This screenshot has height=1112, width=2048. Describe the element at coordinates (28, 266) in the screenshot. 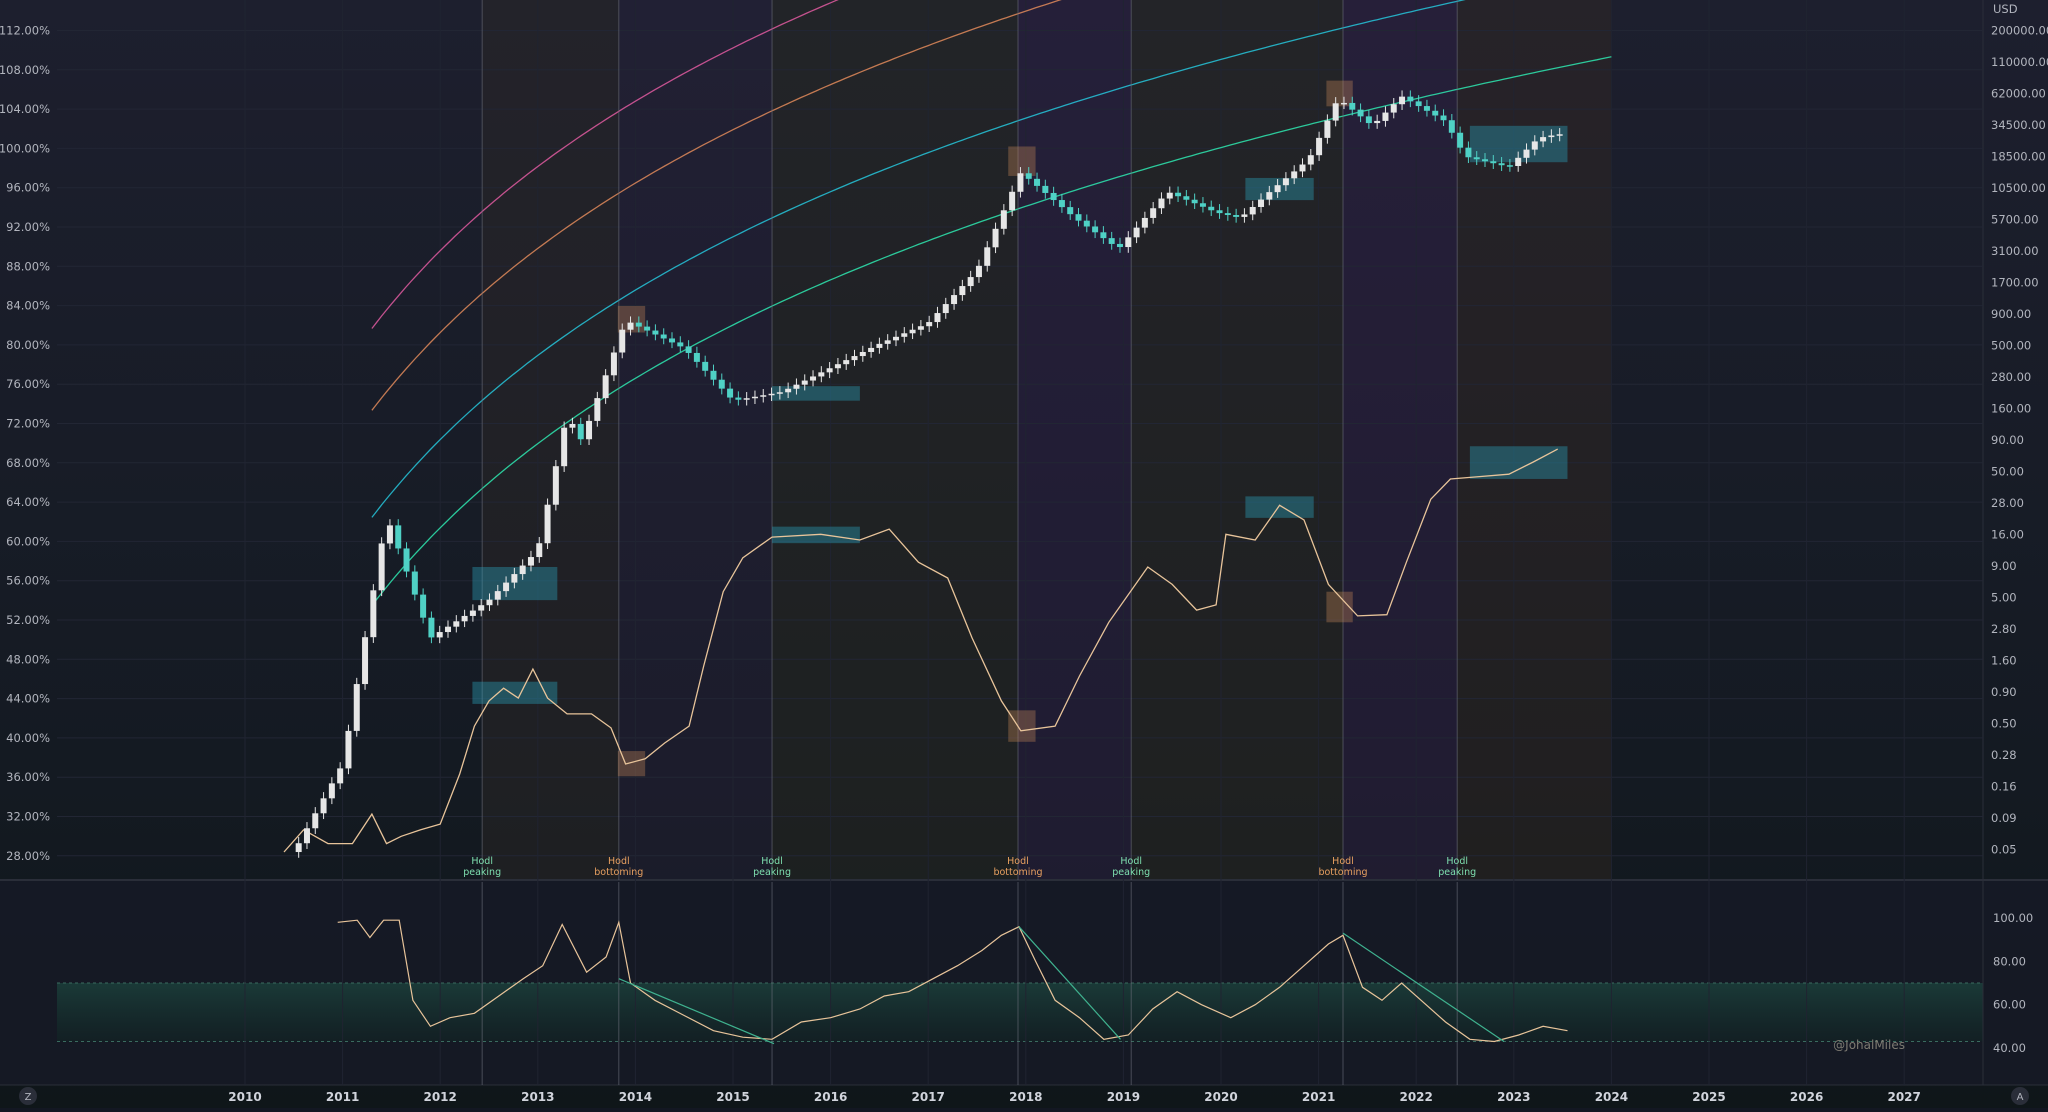

I see `left-axis-tick: 88.00%` at that location.